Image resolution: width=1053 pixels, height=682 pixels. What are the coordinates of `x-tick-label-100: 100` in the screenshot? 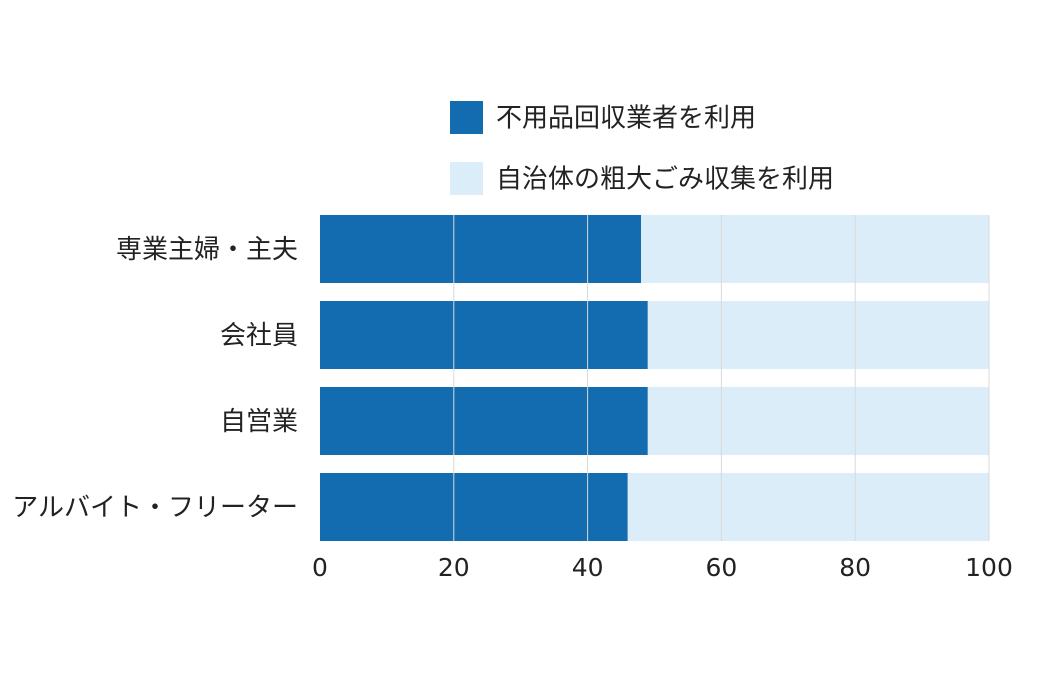 It's located at (989, 567).